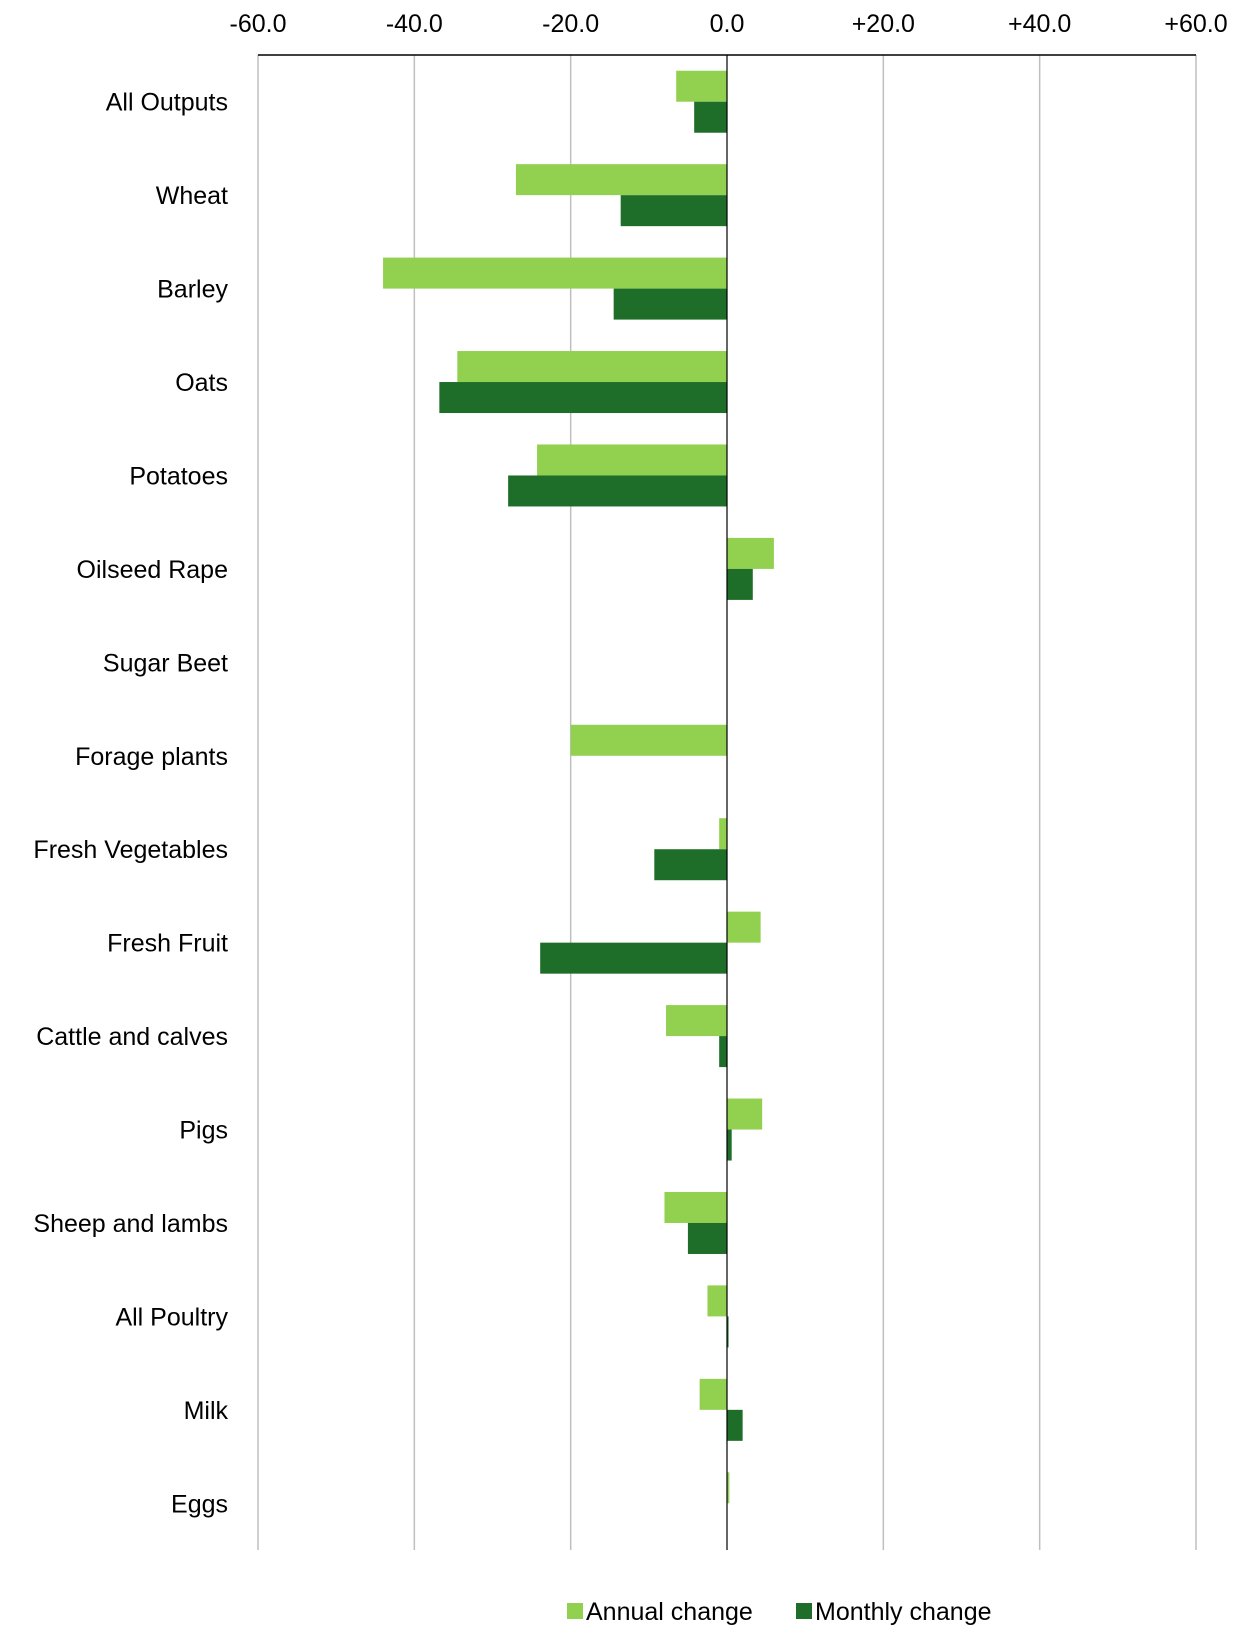  Describe the element at coordinates (151, 757) in the screenshot. I see `category-label: Forage plants` at that location.